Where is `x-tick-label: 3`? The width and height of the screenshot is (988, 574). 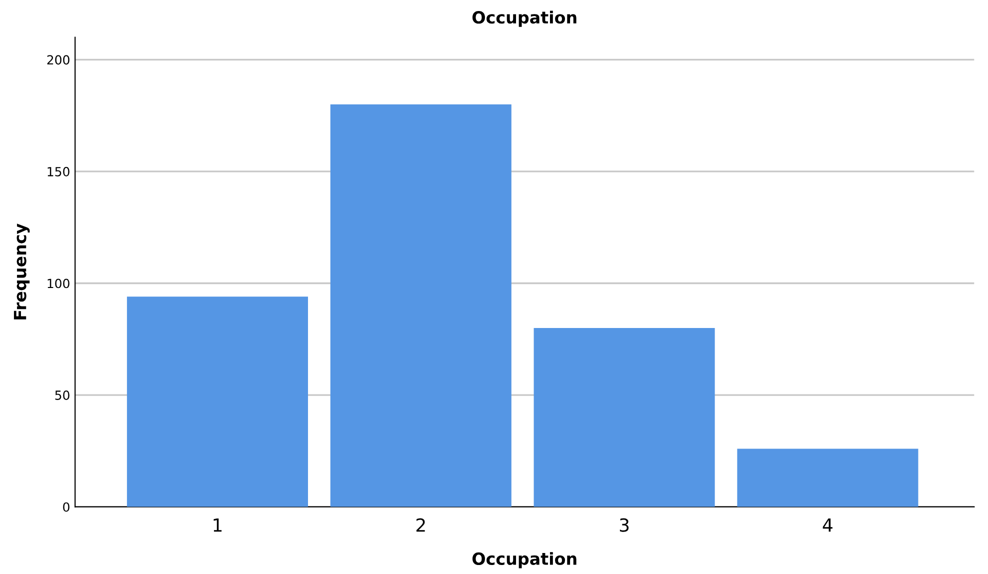
x-tick-label: 3 is located at coordinates (624, 525).